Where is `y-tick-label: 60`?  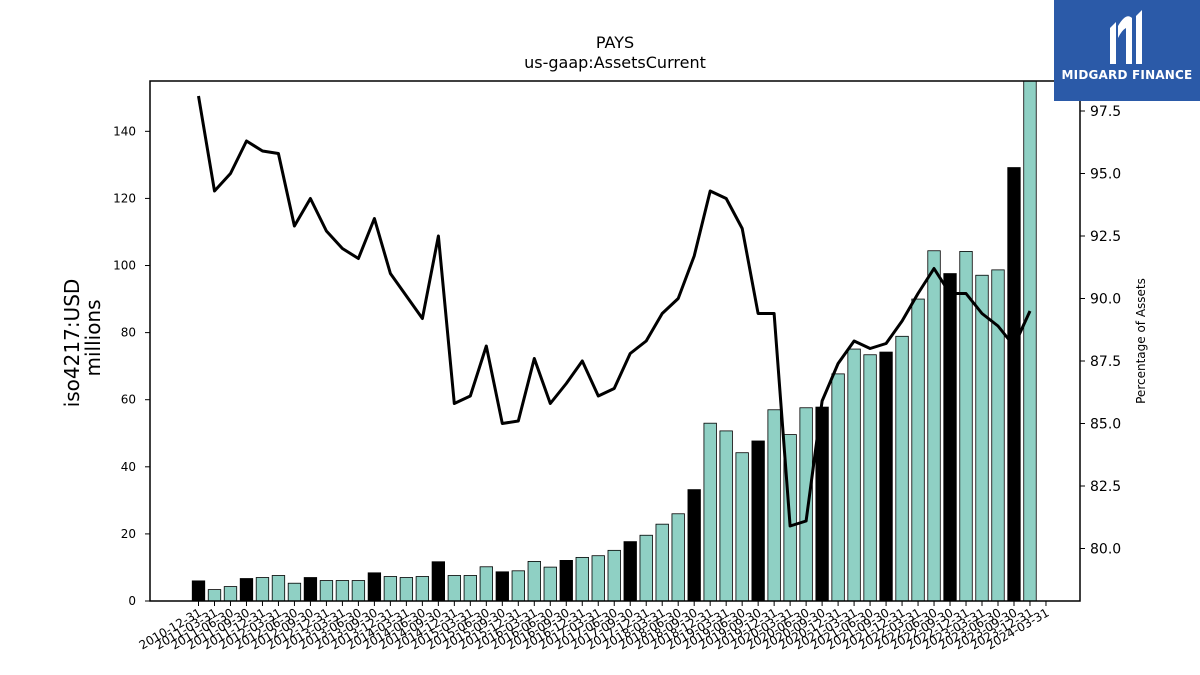 y-tick-label: 60 is located at coordinates (128, 400).